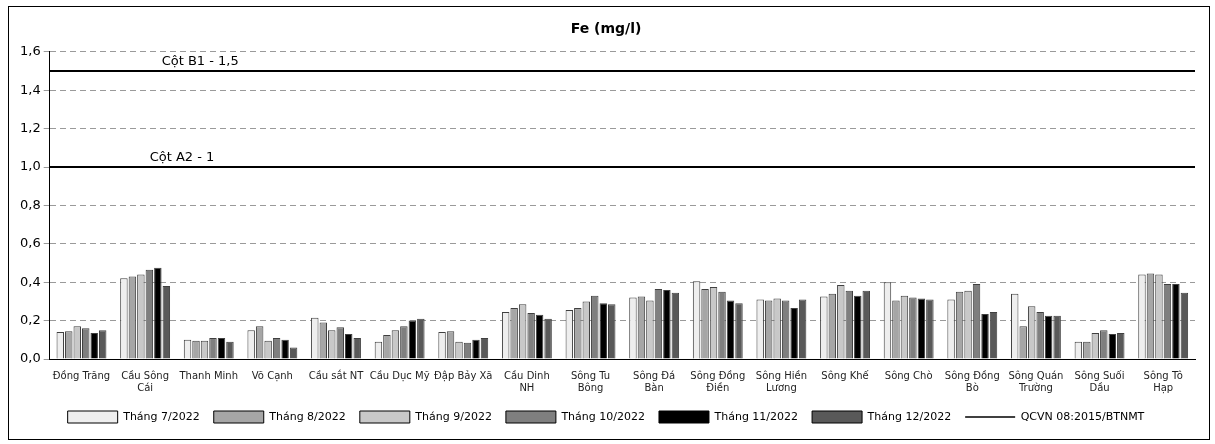 The width and height of the screenshot is (1215, 444). I want to click on chart-title: Fe (mg/l), so click(606, 28).